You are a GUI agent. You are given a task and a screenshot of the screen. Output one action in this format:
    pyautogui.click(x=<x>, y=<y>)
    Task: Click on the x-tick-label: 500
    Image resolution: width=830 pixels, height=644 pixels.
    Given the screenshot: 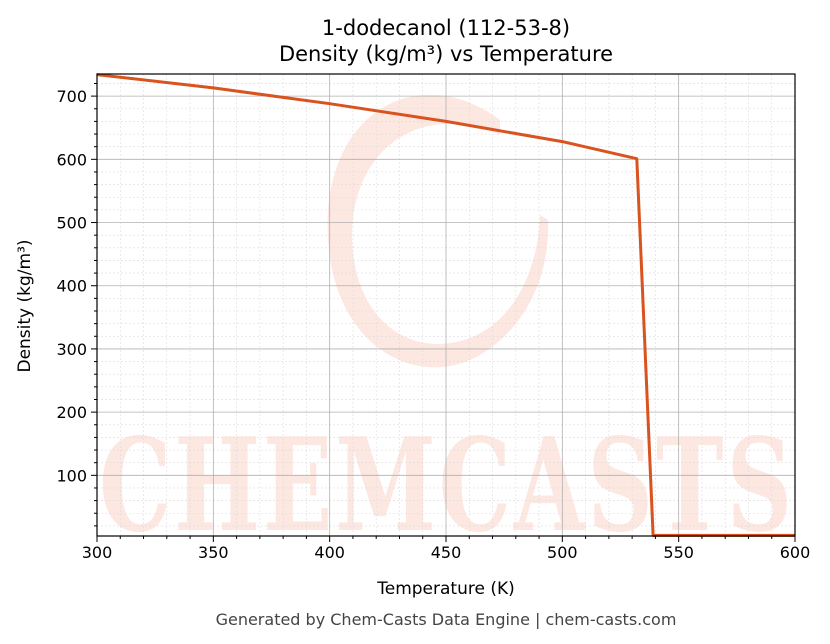 What is the action you would take?
    pyautogui.click(x=562, y=552)
    